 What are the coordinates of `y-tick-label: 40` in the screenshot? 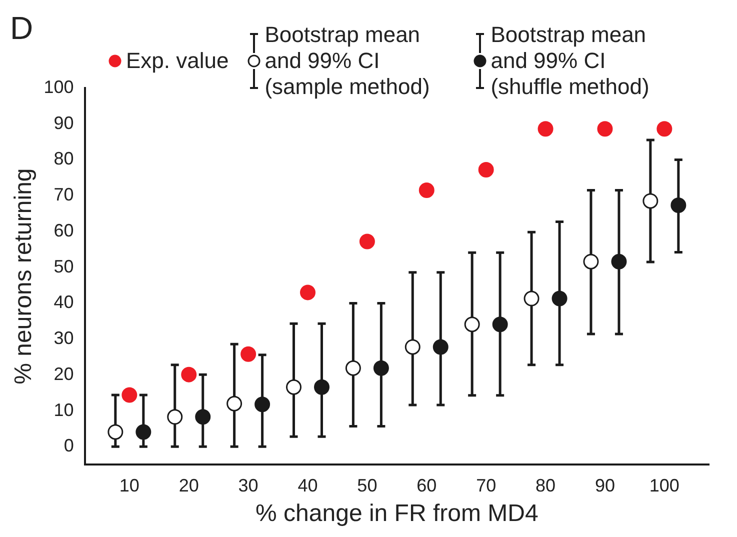 It's located at (64, 302).